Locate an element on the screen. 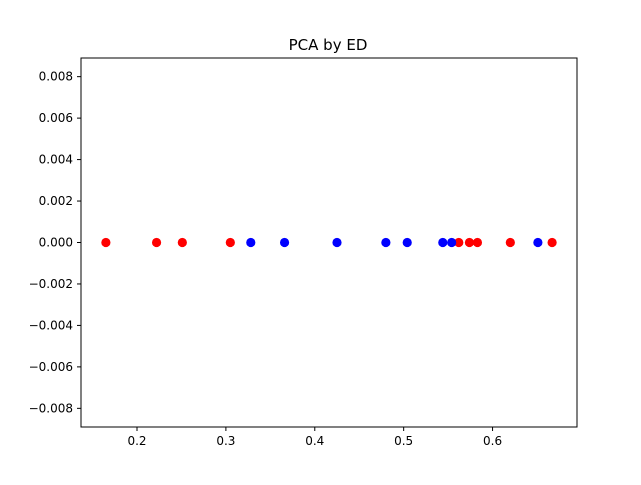  x-tick-label: 0.2 is located at coordinates (136, 441).